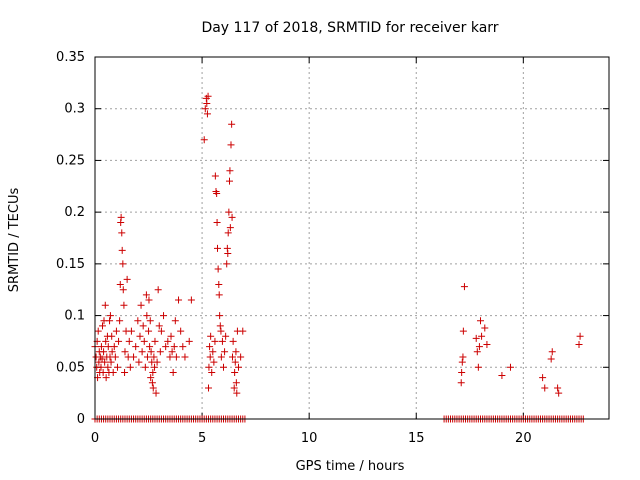 This screenshot has width=640, height=480. What do you see at coordinates (309, 438) in the screenshot?
I see `x-tick-label: 10` at bounding box center [309, 438].